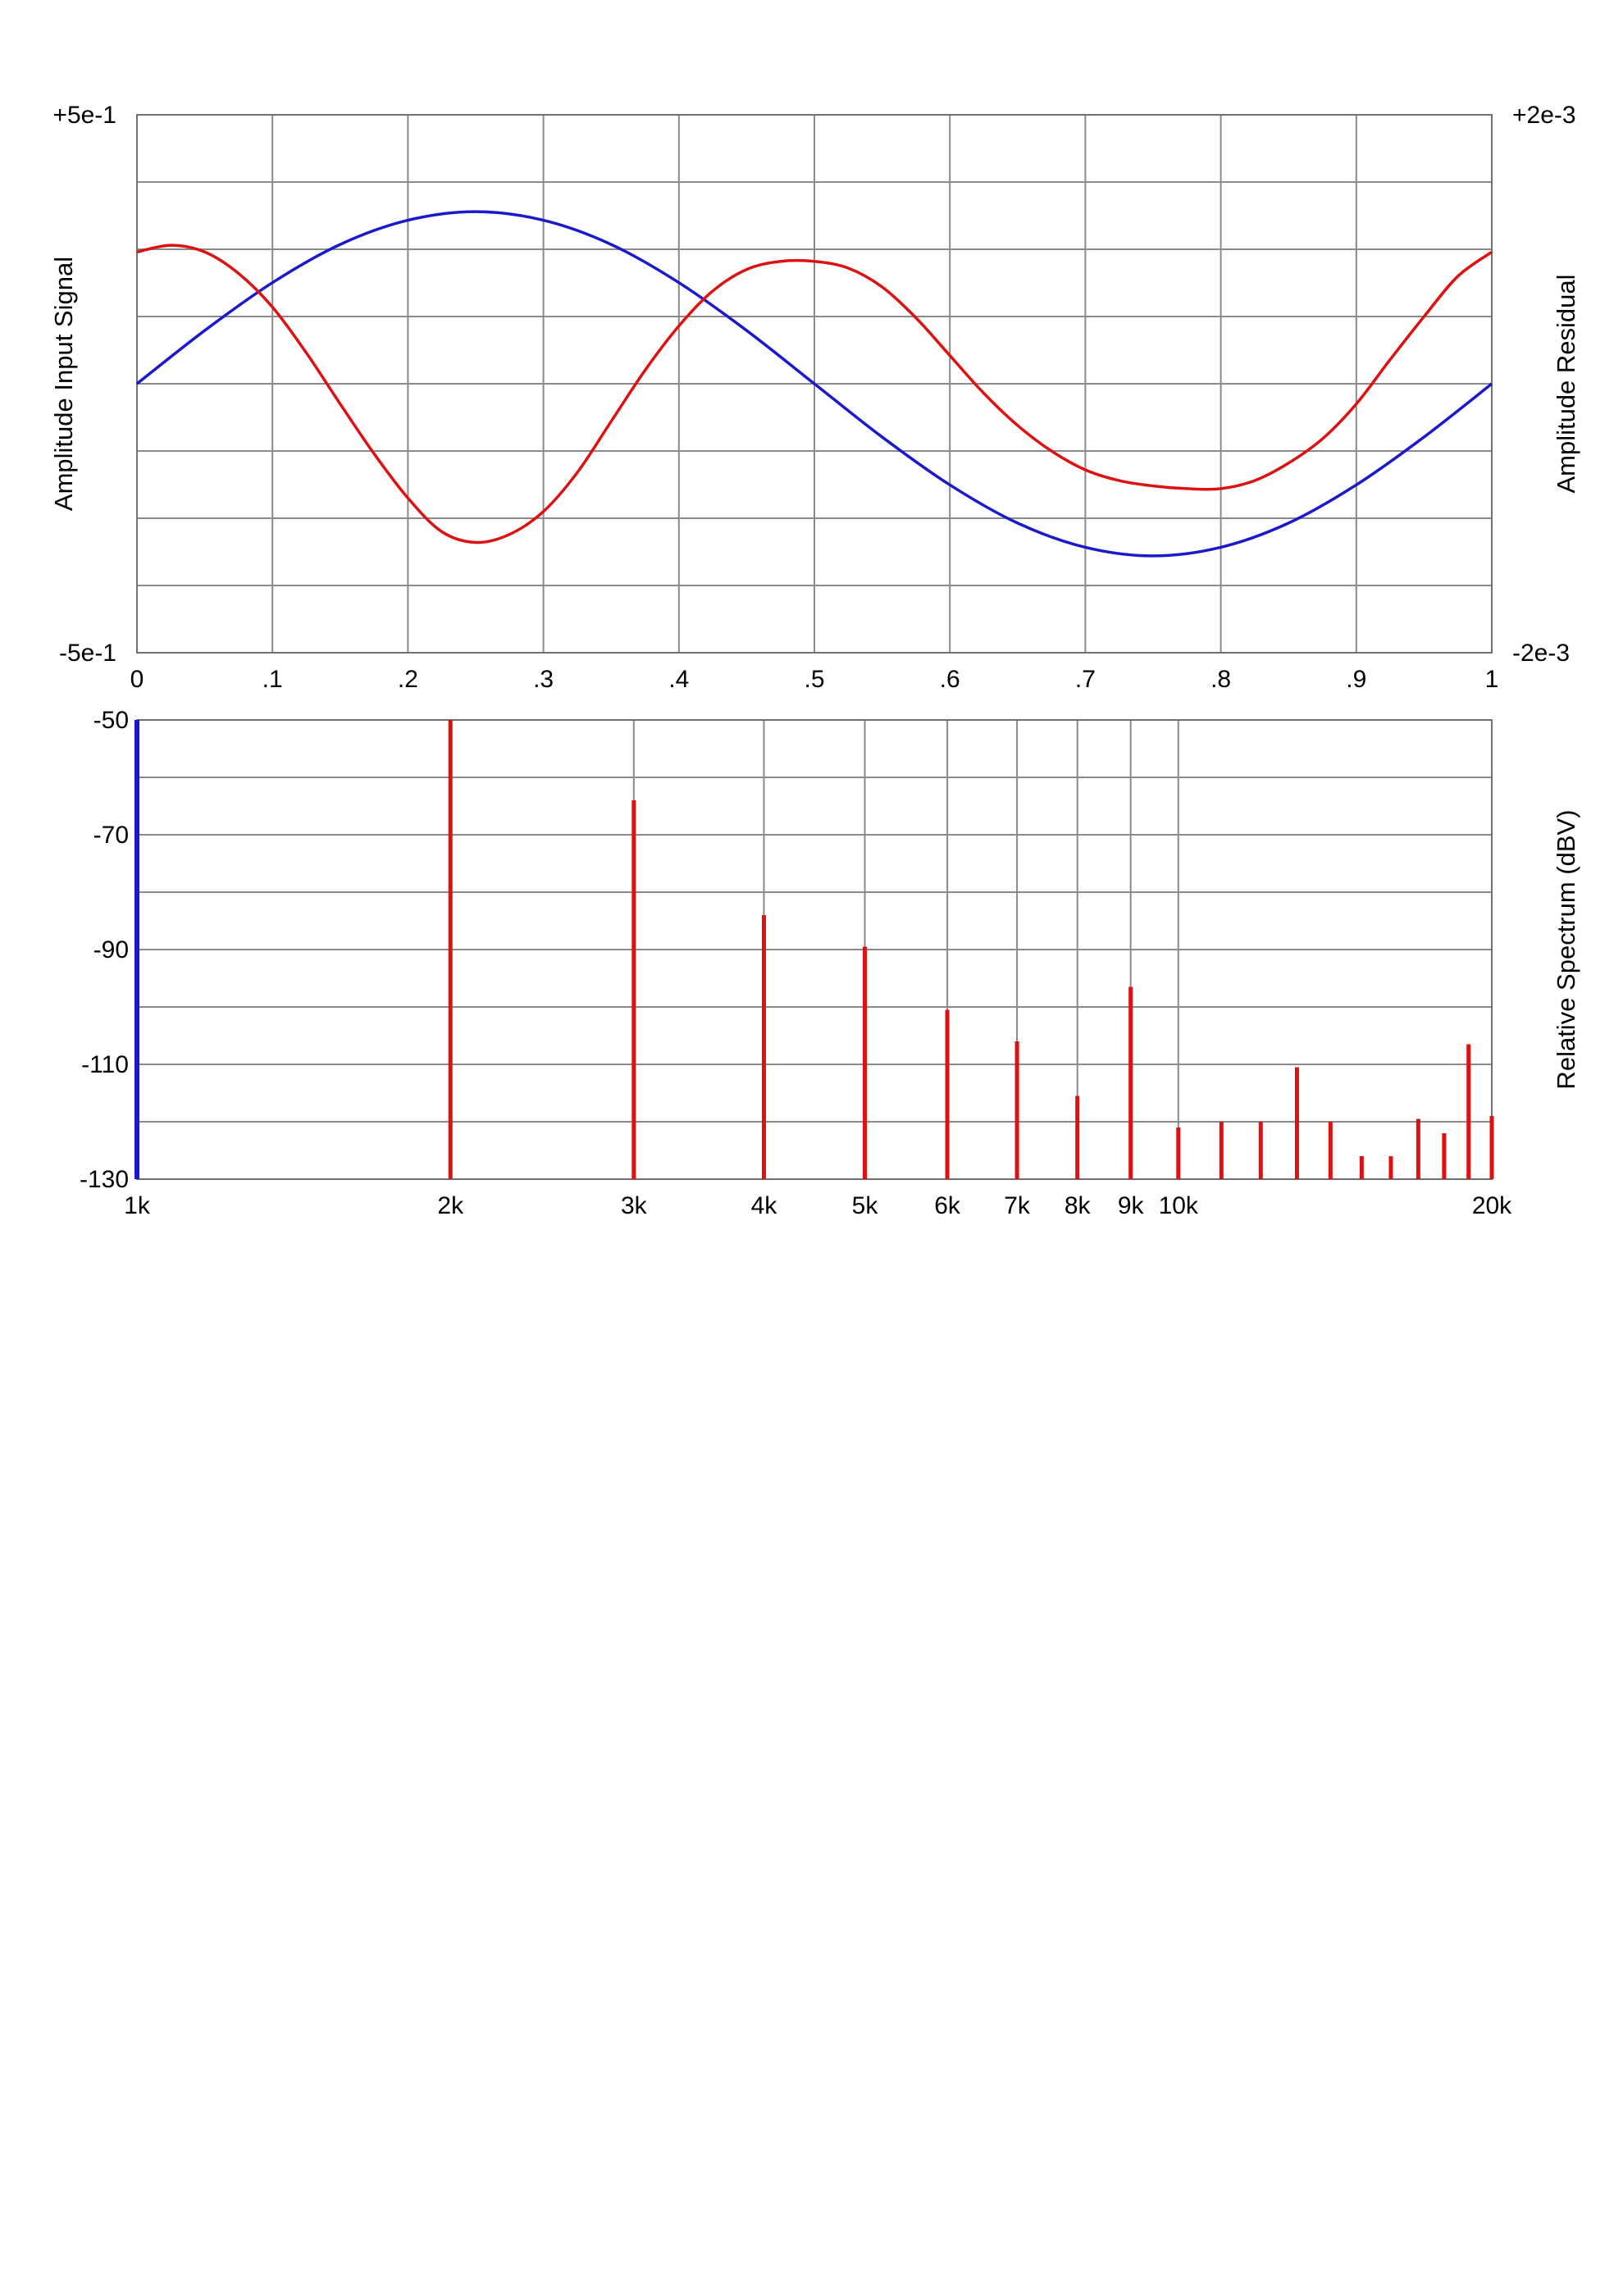  Describe the element at coordinates (1544, 115) in the screenshot. I see `right-y-max-label: +2e-3` at that location.